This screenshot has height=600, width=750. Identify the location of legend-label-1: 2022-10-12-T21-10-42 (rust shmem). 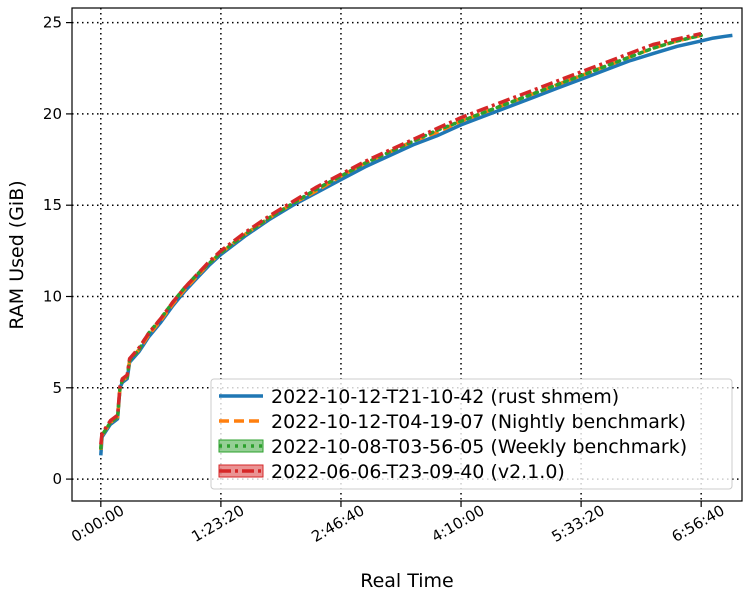
(445, 397).